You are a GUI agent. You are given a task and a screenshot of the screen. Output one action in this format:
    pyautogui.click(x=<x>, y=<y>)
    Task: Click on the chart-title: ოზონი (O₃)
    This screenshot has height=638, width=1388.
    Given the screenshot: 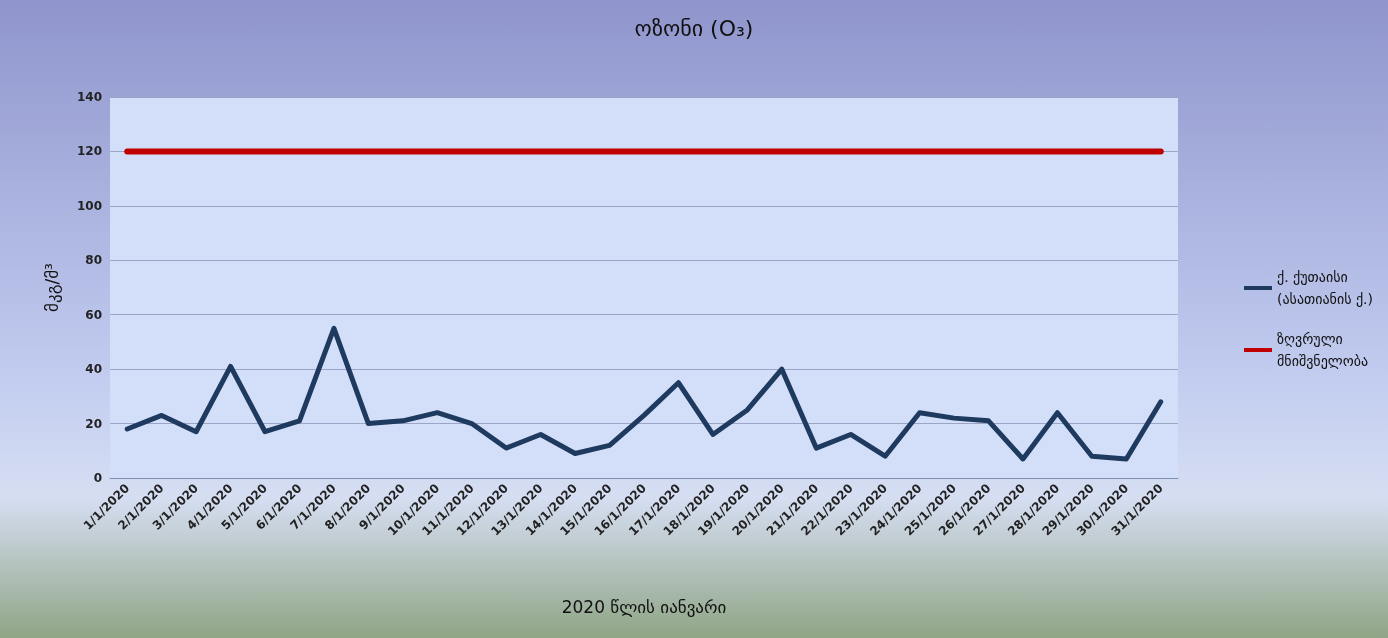 What is the action you would take?
    pyautogui.click(x=694, y=28)
    